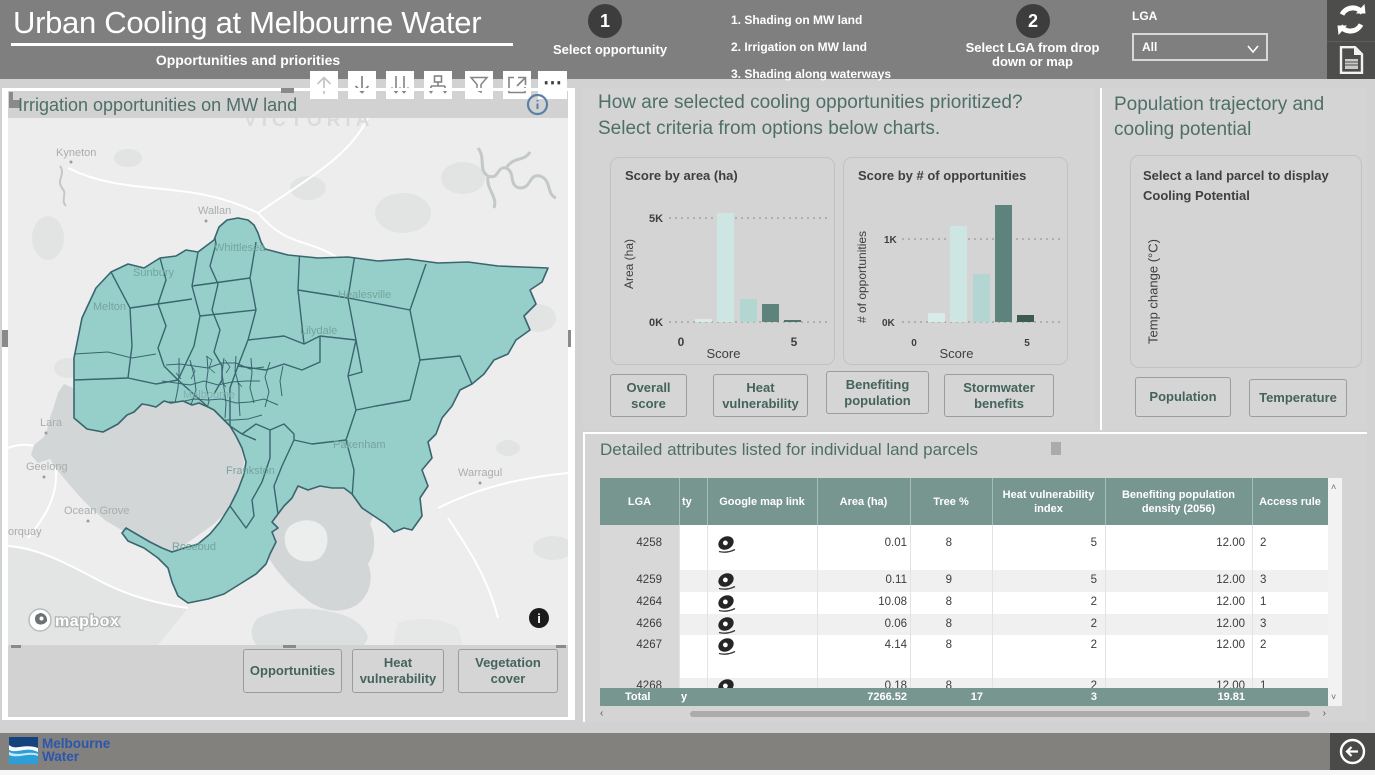  Describe the element at coordinates (51, 423) in the screenshot. I see `svg-text: Lara` at that location.